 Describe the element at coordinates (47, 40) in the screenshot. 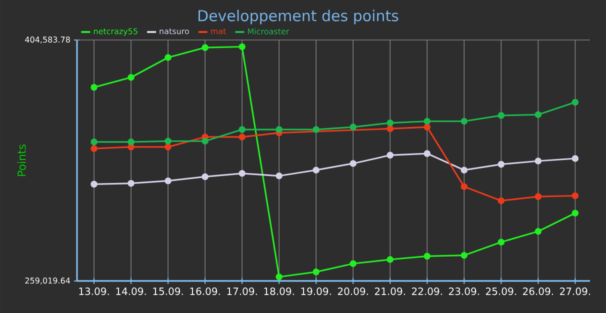

I see `y-tick-label: 404,583.78` at that location.